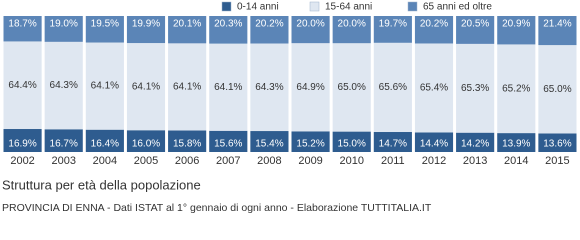 Image resolution: width=580 pixels, height=240 pixels. What do you see at coordinates (228, 161) in the screenshot?
I see `x-tick-label: 2007` at bounding box center [228, 161].